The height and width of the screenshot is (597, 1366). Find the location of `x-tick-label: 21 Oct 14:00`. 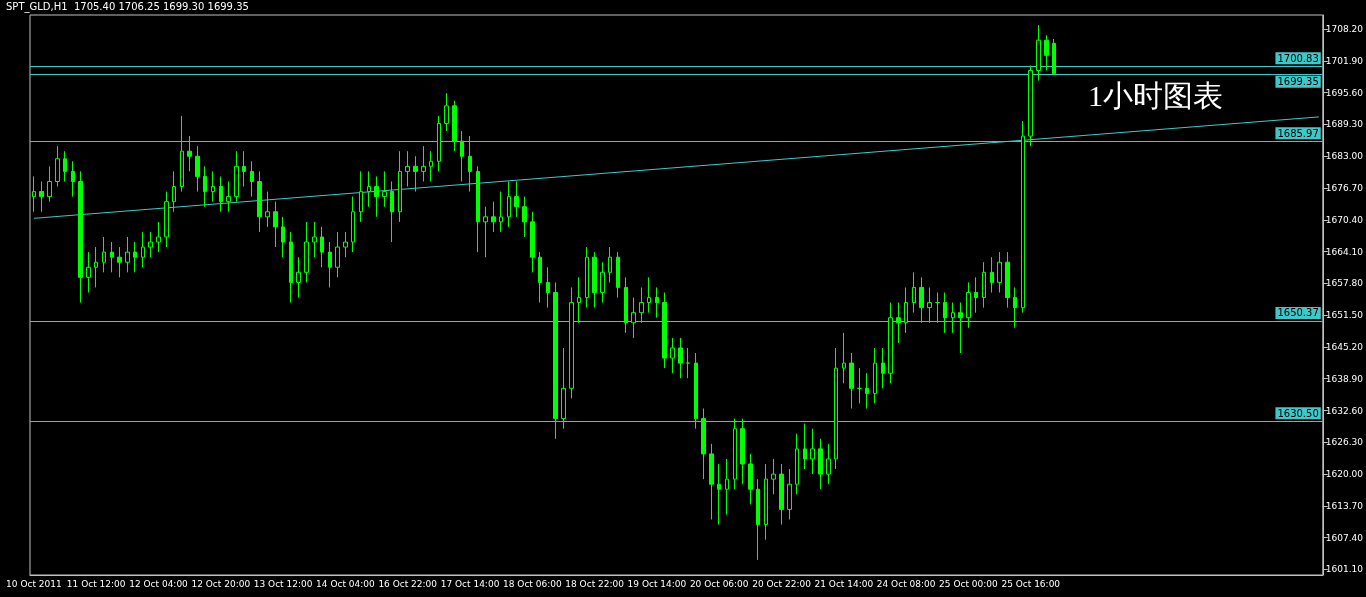

x-tick-label: 21 Oct 14:00 is located at coordinates (844, 583).